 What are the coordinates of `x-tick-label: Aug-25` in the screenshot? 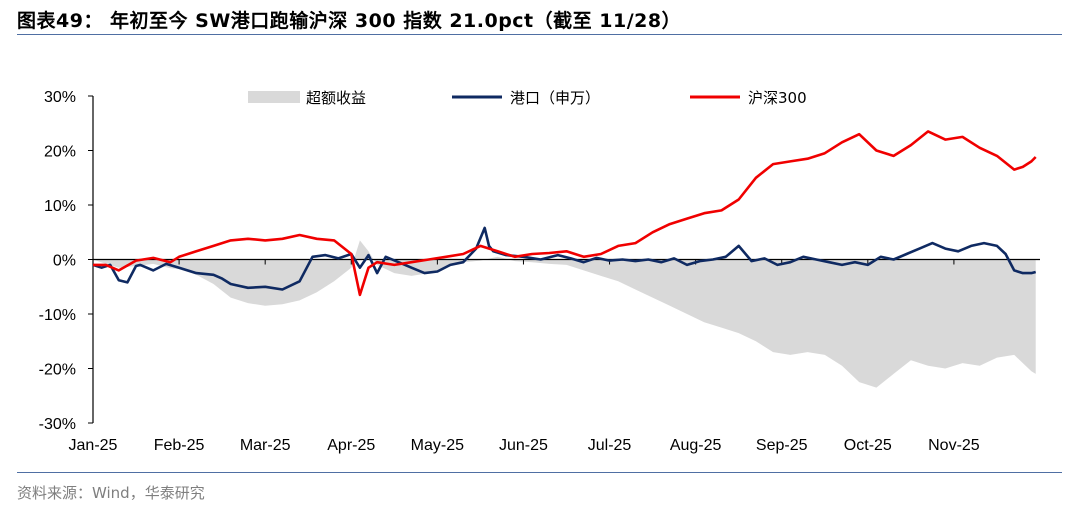 It's located at (696, 445).